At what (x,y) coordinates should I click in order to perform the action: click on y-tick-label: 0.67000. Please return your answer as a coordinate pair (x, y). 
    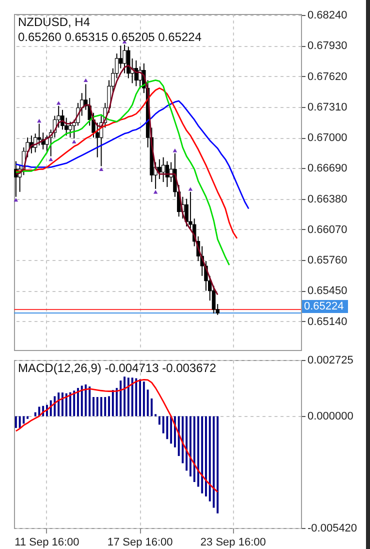
    Looking at the image, I should click on (328, 138).